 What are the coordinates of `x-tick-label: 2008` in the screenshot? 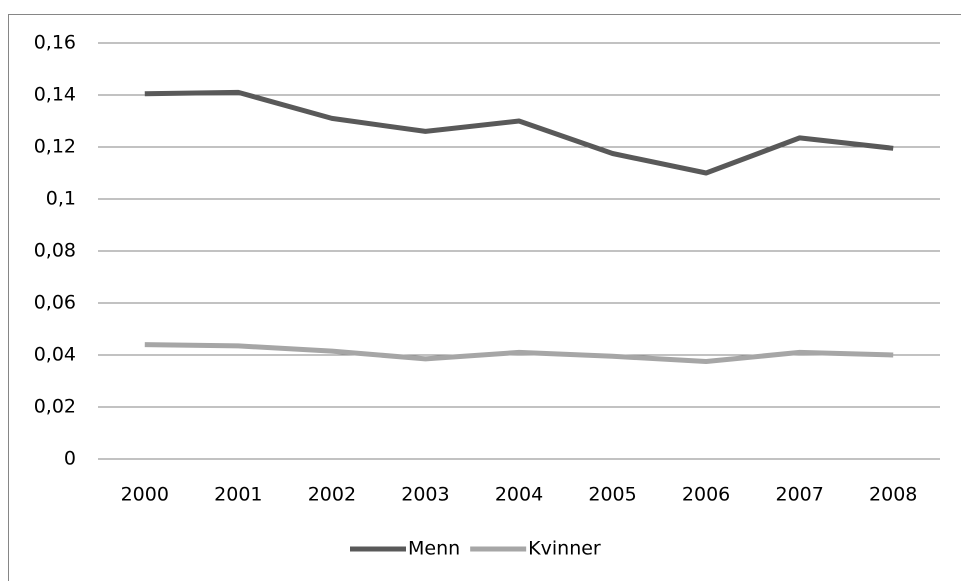 It's located at (893, 495).